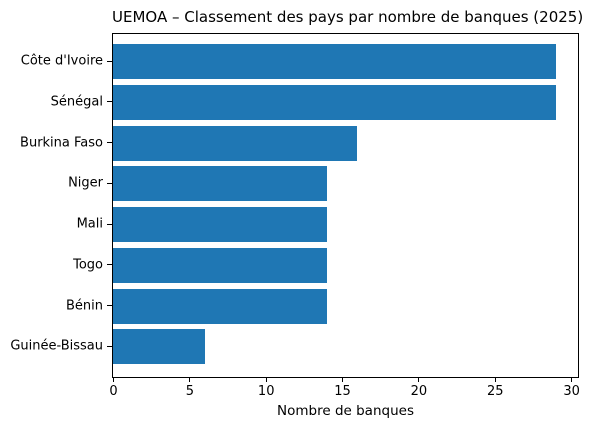 The width and height of the screenshot is (600, 429). Describe the element at coordinates (61, 142) in the screenshot. I see `y-tick-label: Burkina Faso` at that location.